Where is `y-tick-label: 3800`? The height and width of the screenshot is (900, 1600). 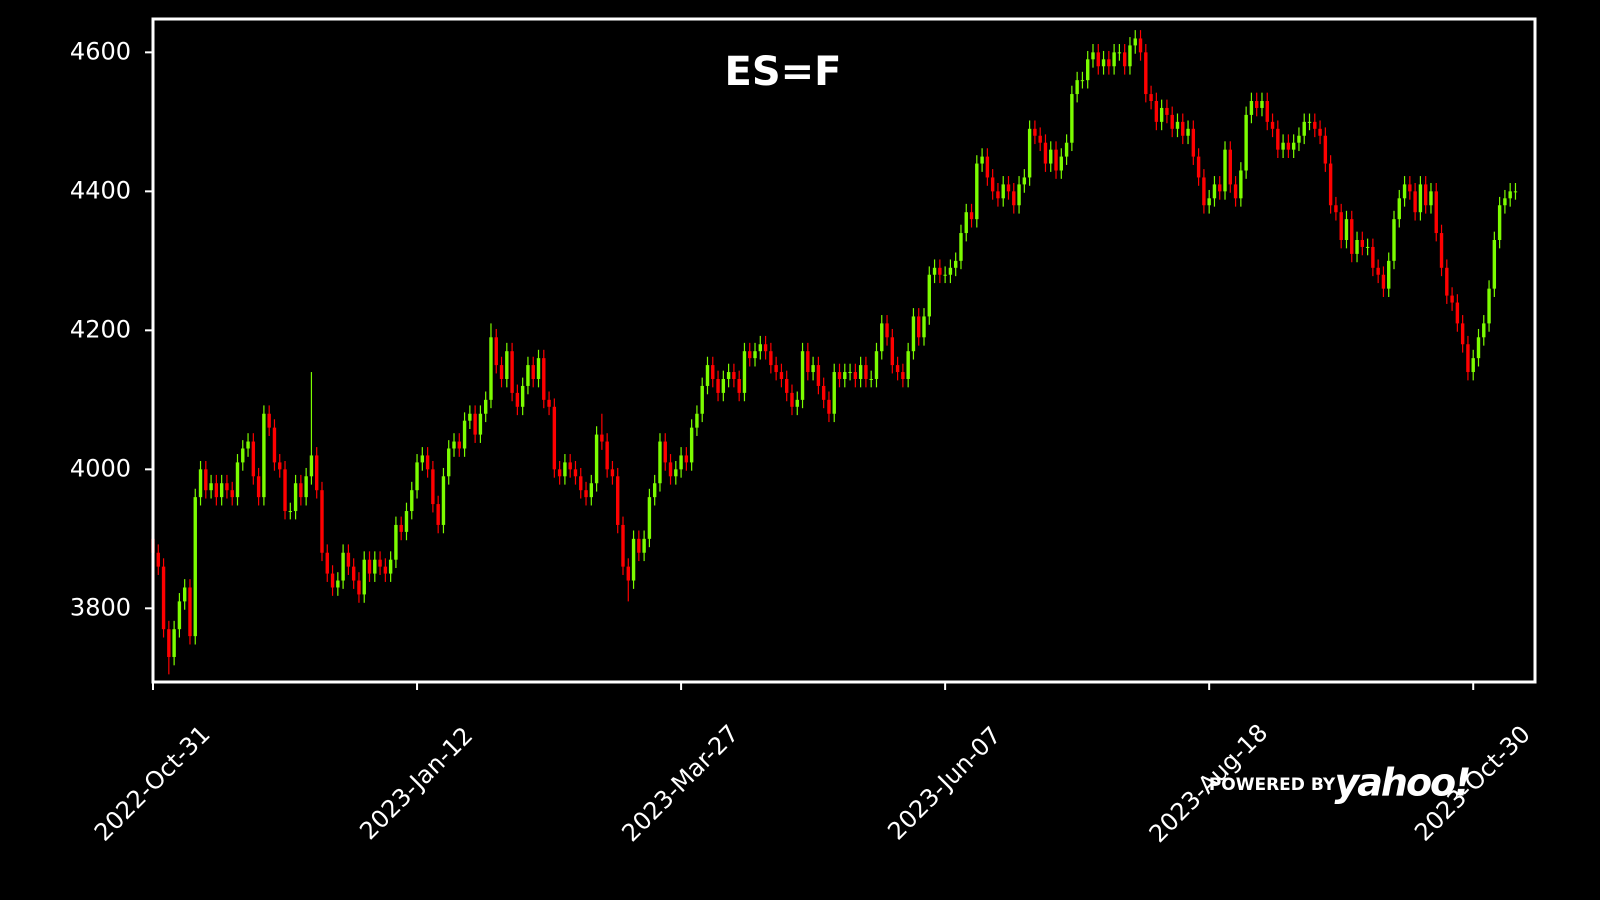
y-tick-label: 3800 is located at coordinates (100, 607).